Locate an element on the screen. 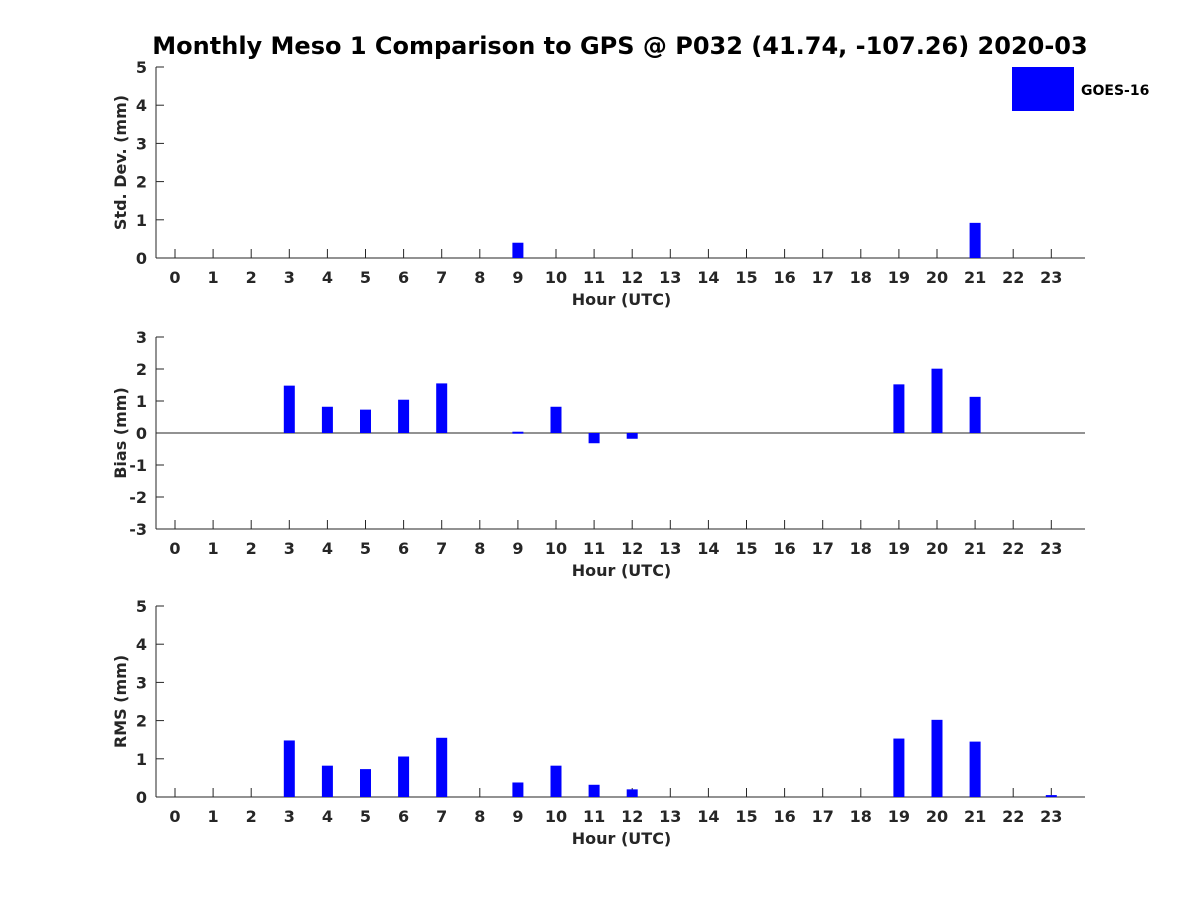 This screenshot has height=900, width=1200. y-axis-label: Bias (mm) is located at coordinates (120, 433).